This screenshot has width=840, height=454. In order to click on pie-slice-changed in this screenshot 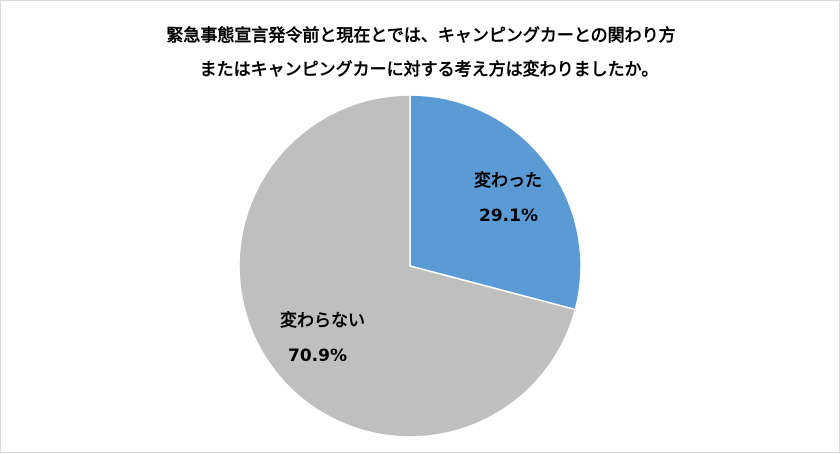, I will do `click(495, 202)`.